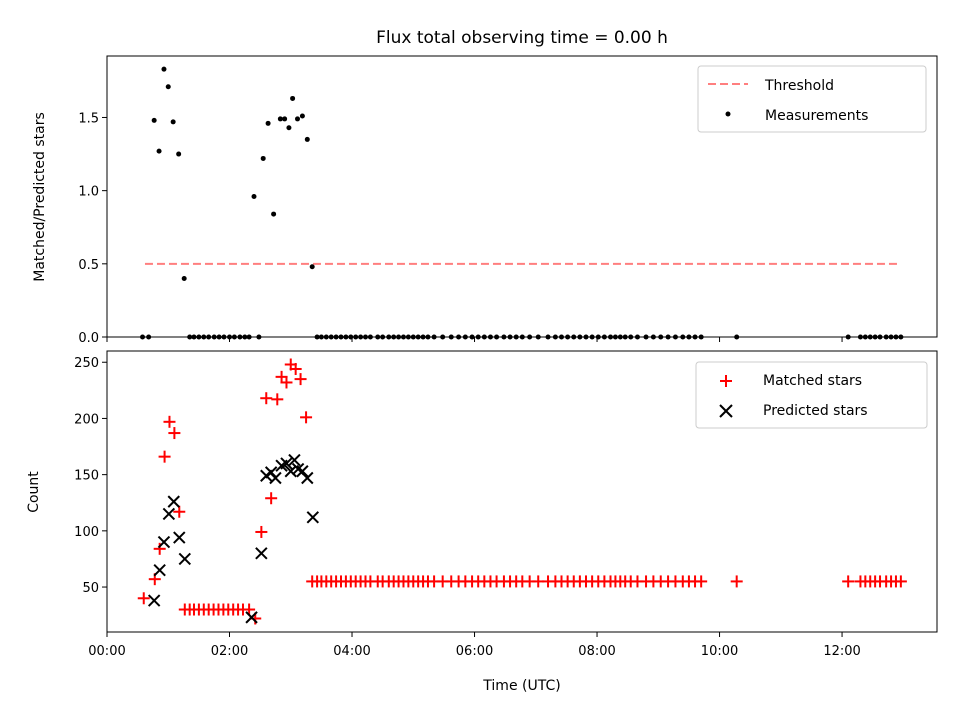 The width and height of the screenshot is (960, 720). Describe the element at coordinates (86, 363) in the screenshot. I see `bottom-y-tick-label: 250` at that location.